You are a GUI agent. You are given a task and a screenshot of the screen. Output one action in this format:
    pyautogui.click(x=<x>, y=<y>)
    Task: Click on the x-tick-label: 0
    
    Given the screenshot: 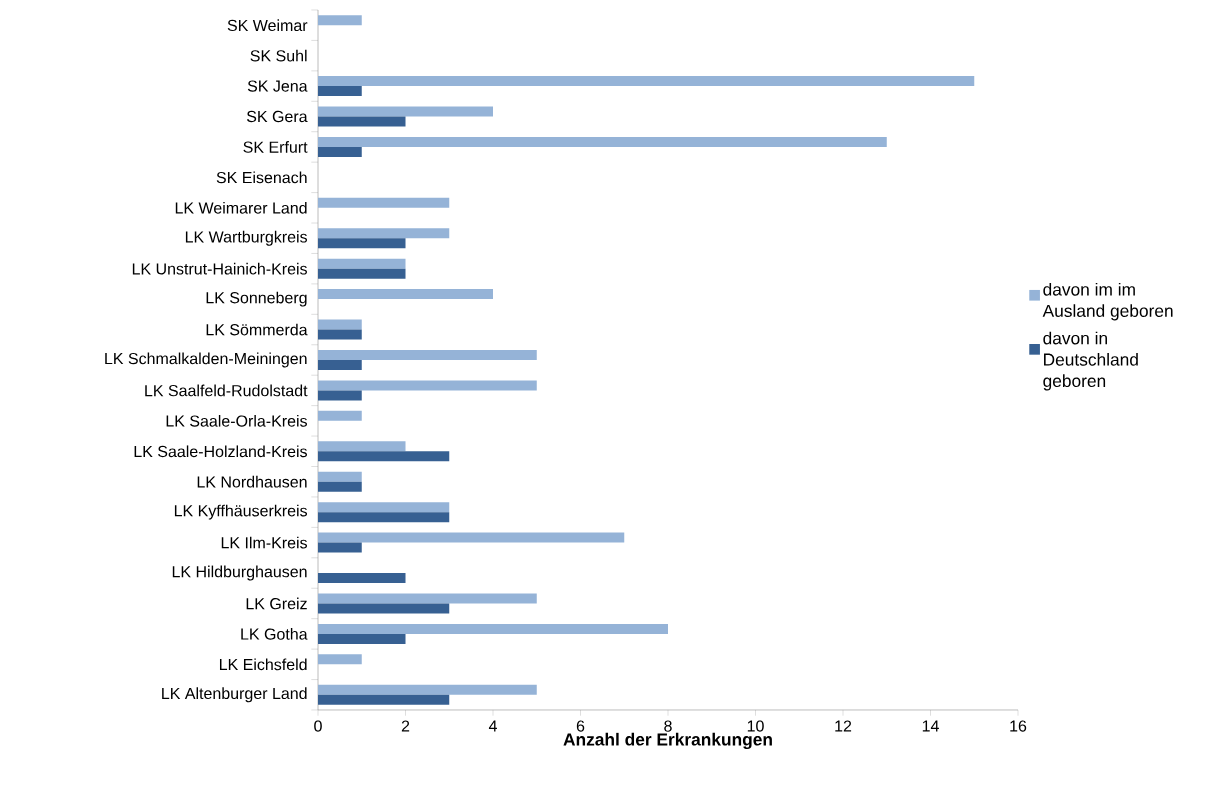 What is the action you would take?
    pyautogui.click(x=318, y=726)
    